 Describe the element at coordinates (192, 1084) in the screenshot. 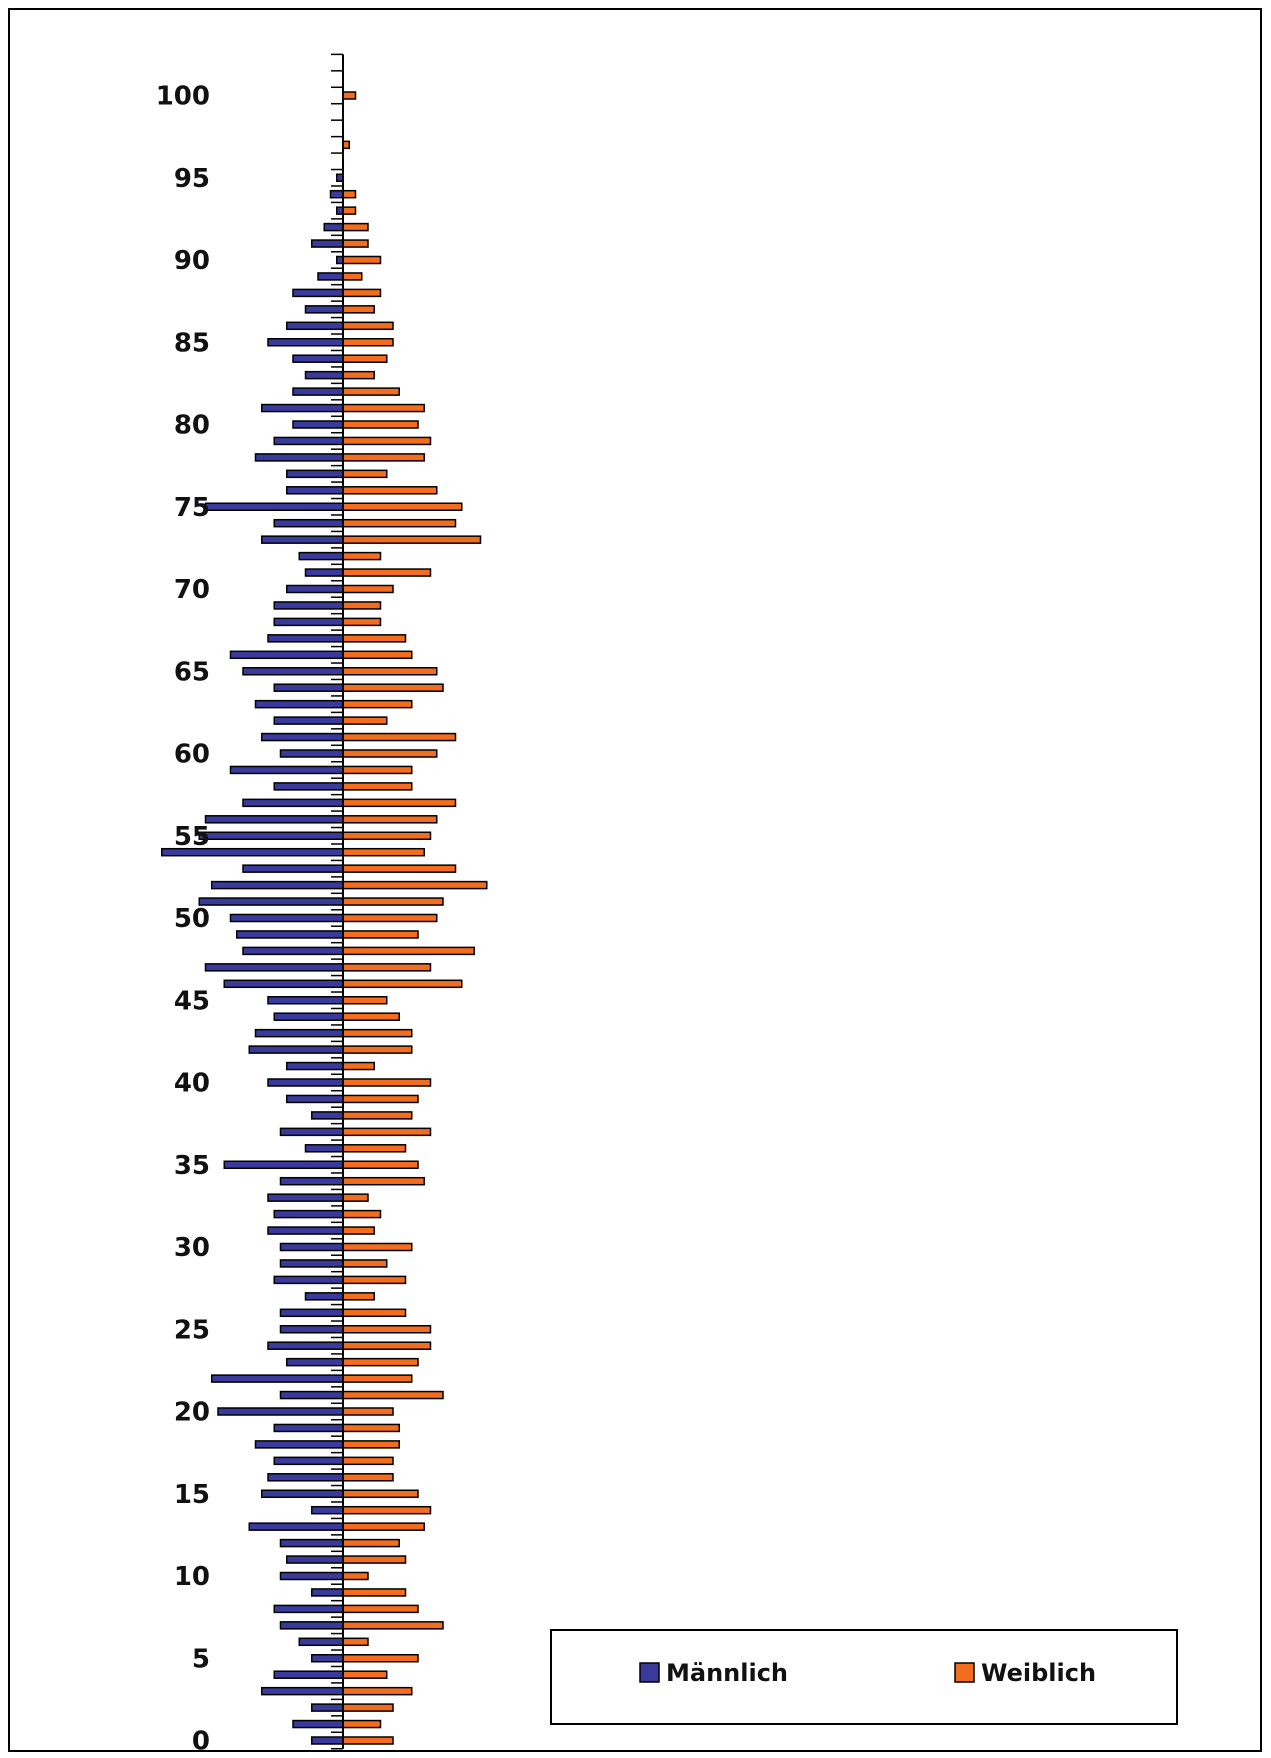

I see `age-tick-label: 40` at that location.